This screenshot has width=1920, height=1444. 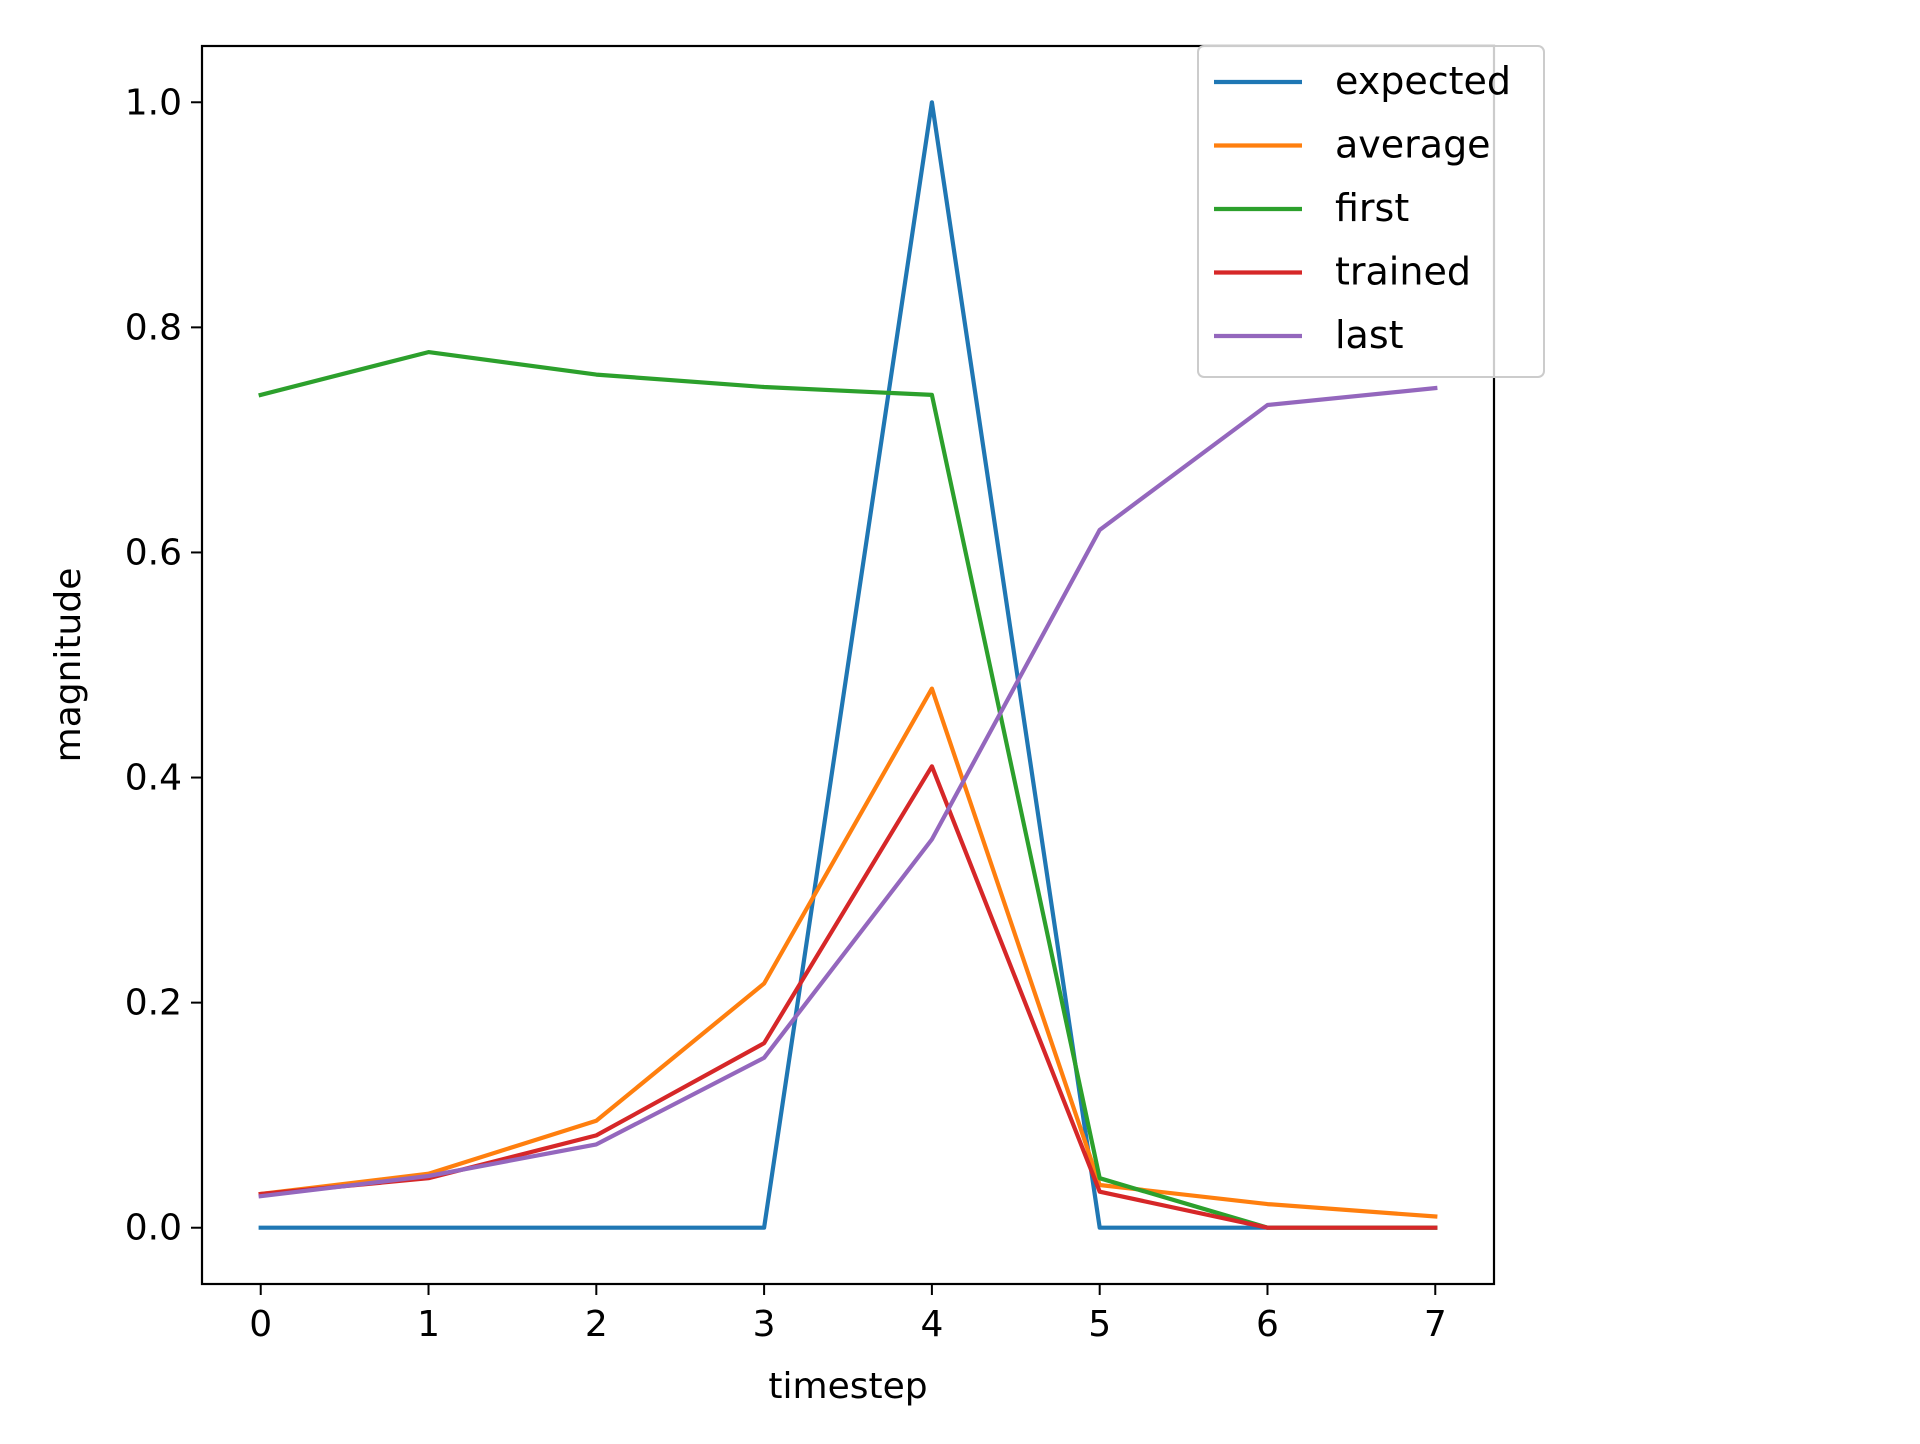 What do you see at coordinates (153, 1003) in the screenshot?
I see `y-tick-label: 0.2` at bounding box center [153, 1003].